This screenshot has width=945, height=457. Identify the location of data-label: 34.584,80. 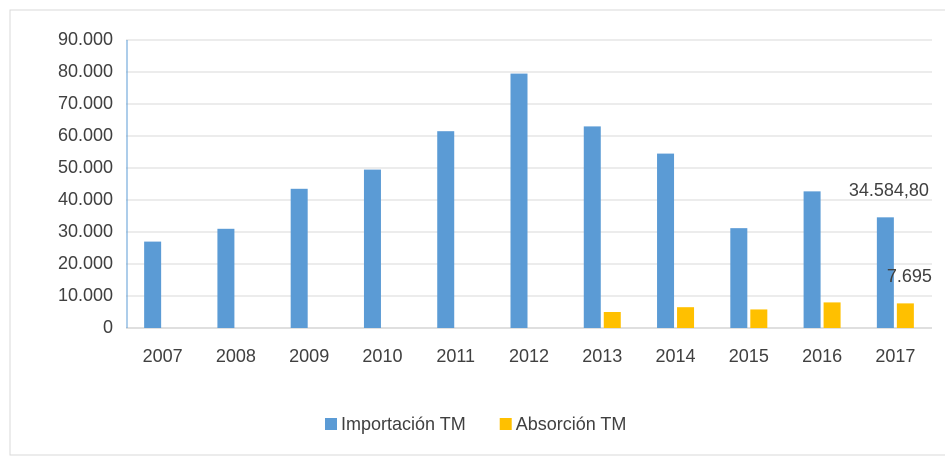
(889, 190).